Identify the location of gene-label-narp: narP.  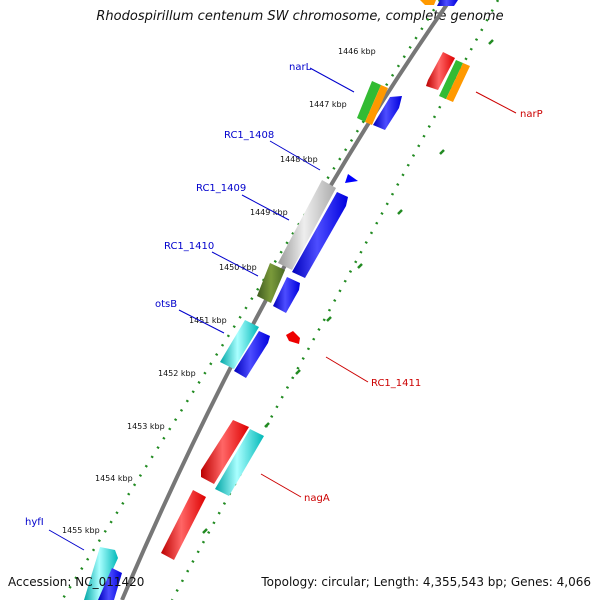
(531, 114).